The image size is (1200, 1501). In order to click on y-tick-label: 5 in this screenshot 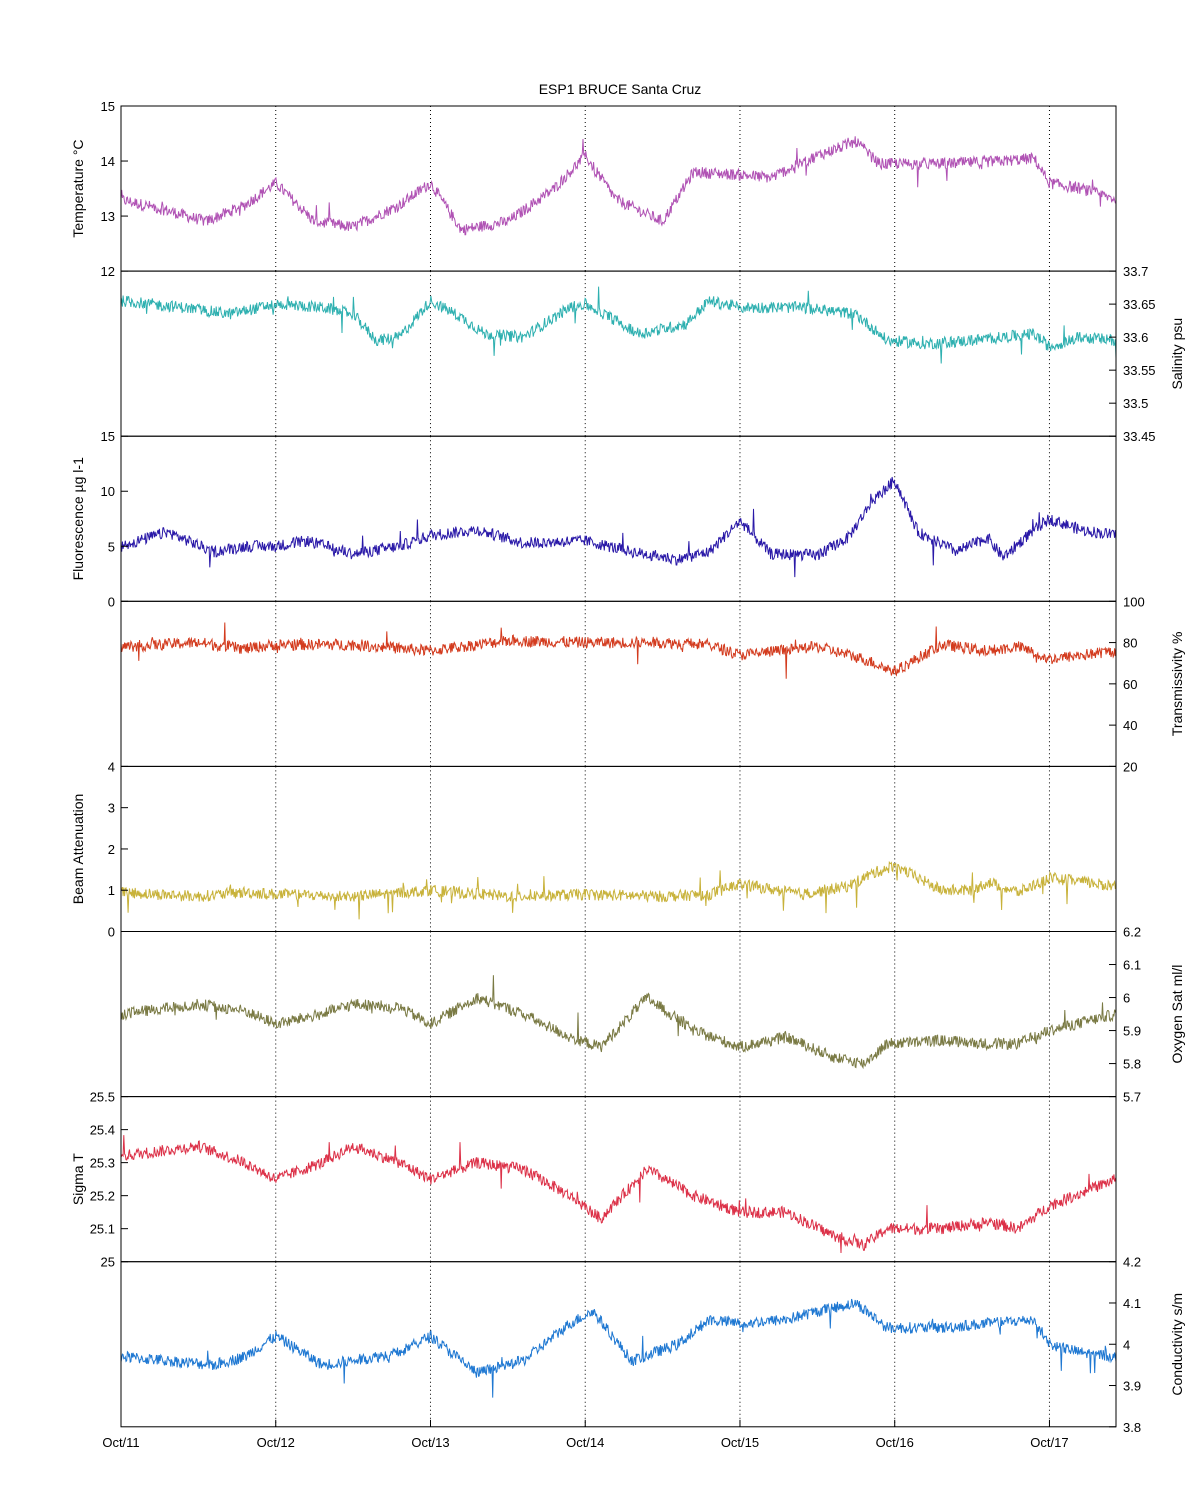, I will do `click(111, 546)`.